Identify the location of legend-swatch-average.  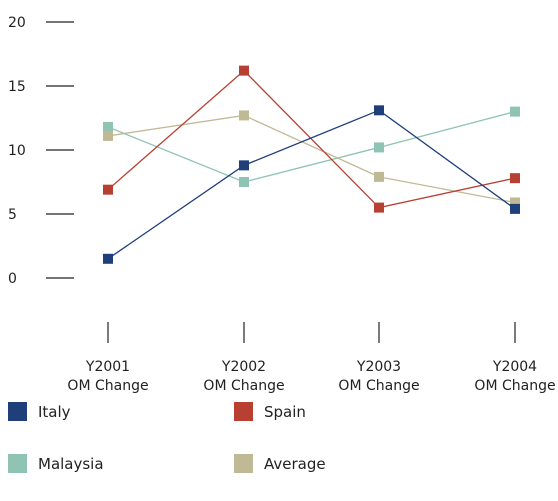
(243, 463).